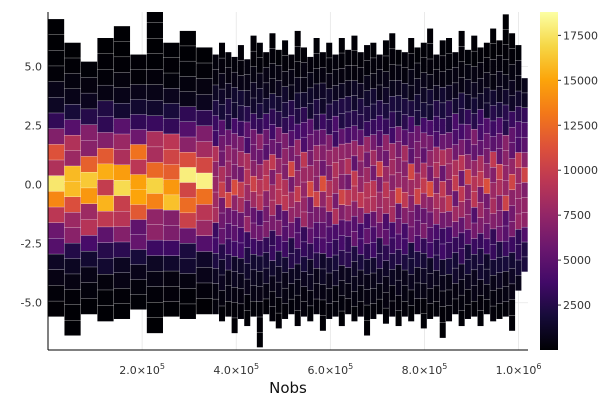  Describe the element at coordinates (34, 66) in the screenshot. I see `y-tick-label: 5.0` at that location.